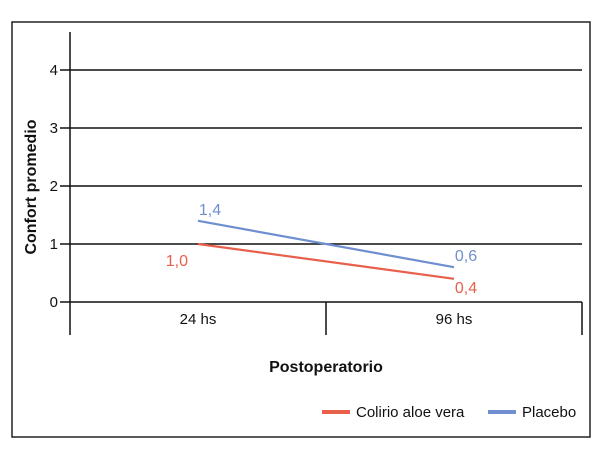 This screenshot has height=464, width=600. I want to click on y-axis-title: Confort promedio, so click(31, 186).